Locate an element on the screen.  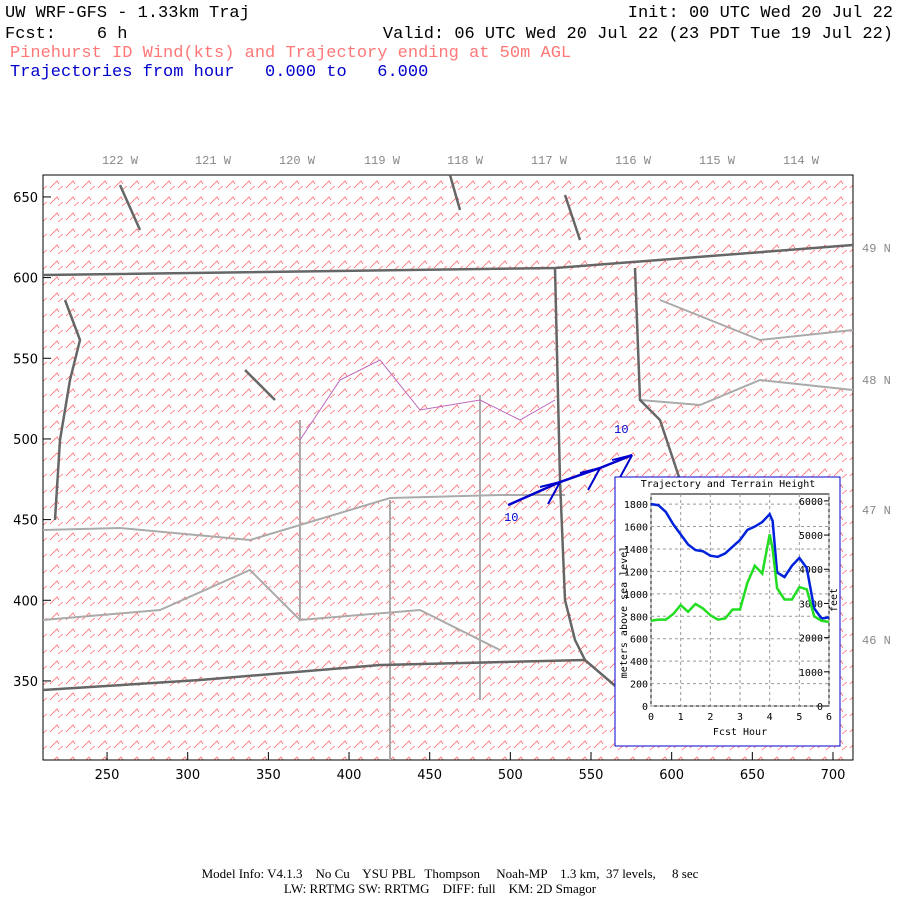
y-tick-label: 1600 is located at coordinates (636, 528).